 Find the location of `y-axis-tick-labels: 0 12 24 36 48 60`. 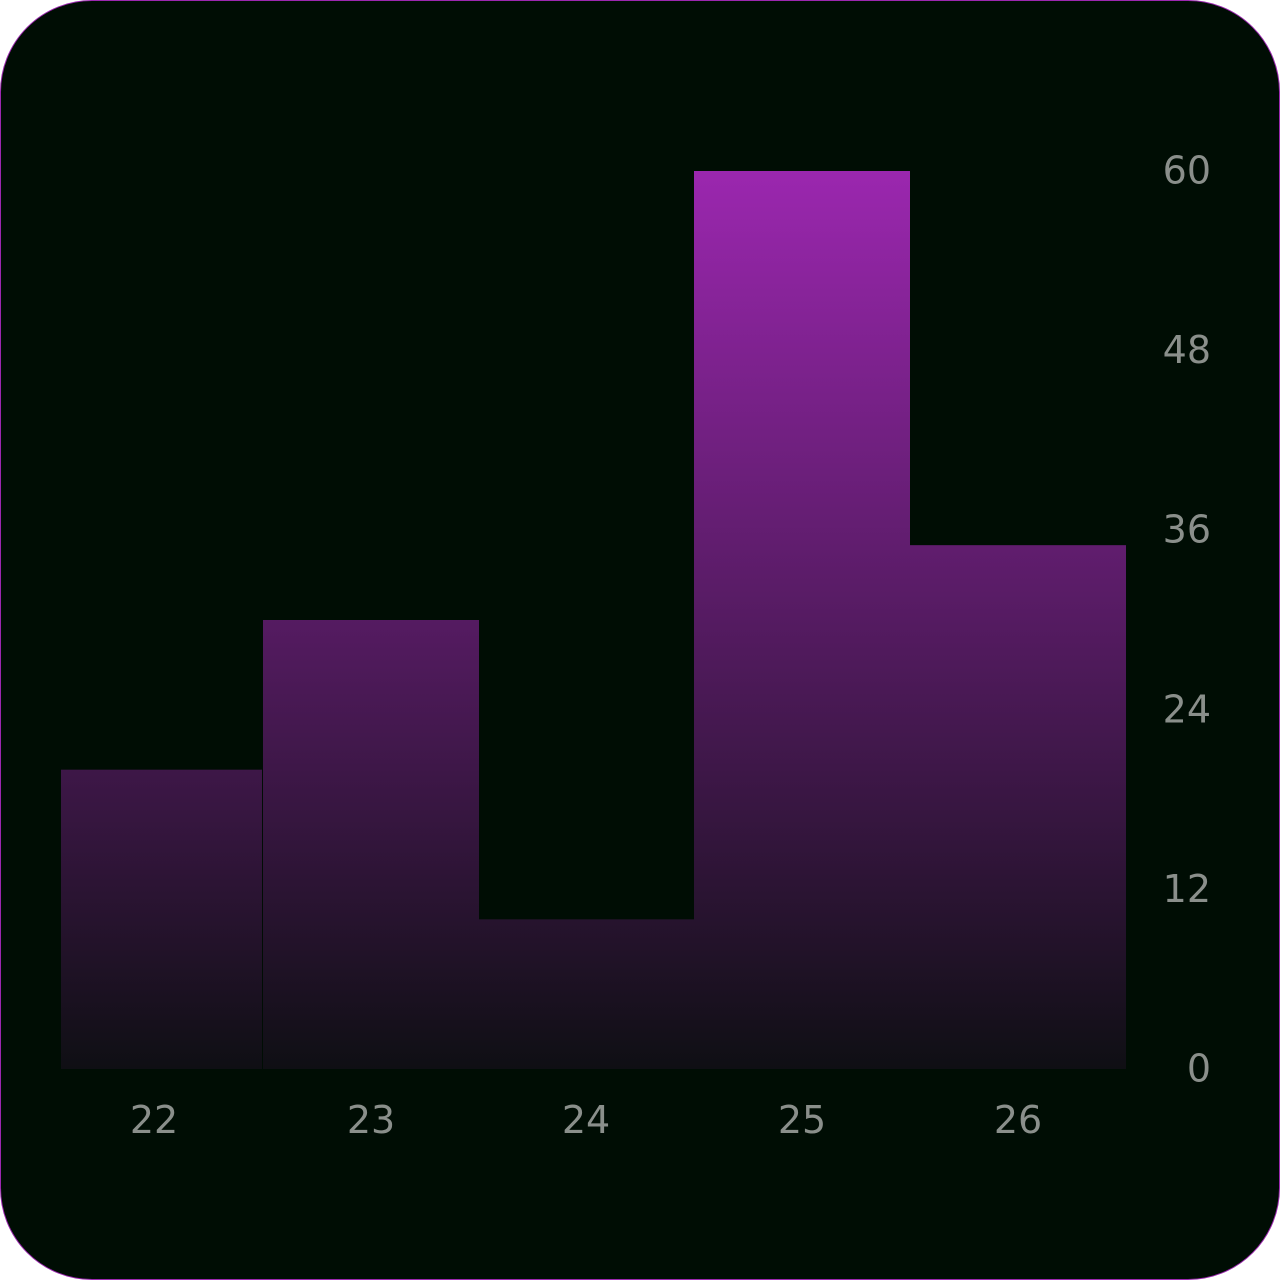

y-axis-tick-labels: 0 12 24 36 48 60 is located at coordinates (1187, 620).